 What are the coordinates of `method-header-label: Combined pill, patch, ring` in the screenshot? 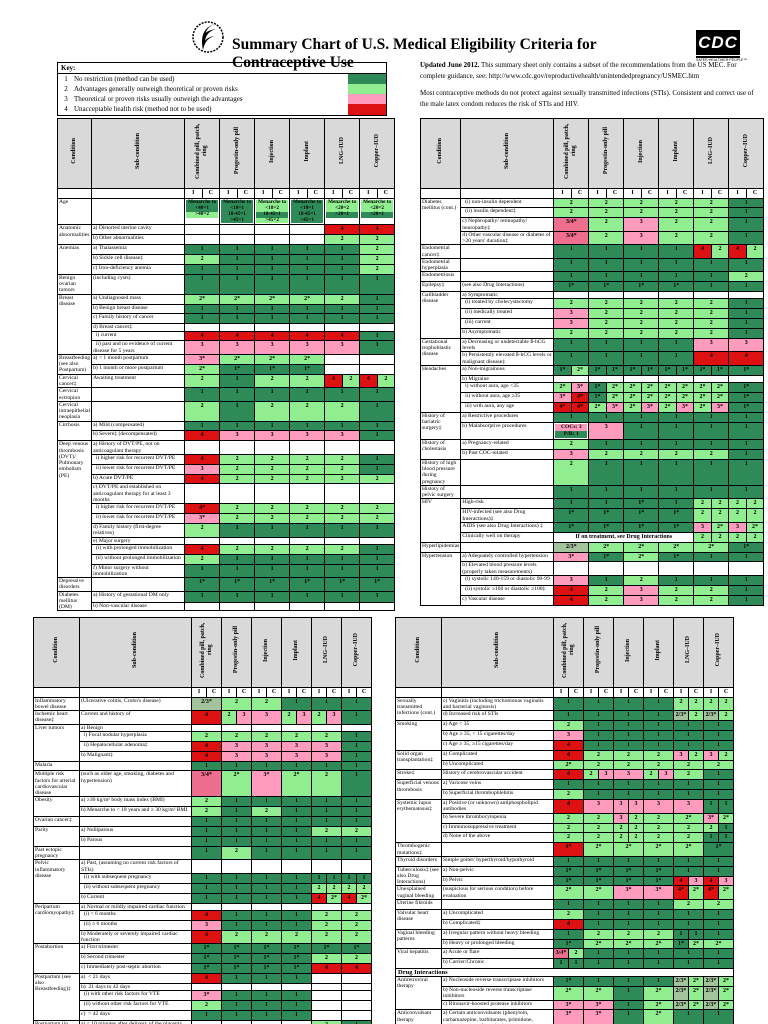 It's located at (571, 151).